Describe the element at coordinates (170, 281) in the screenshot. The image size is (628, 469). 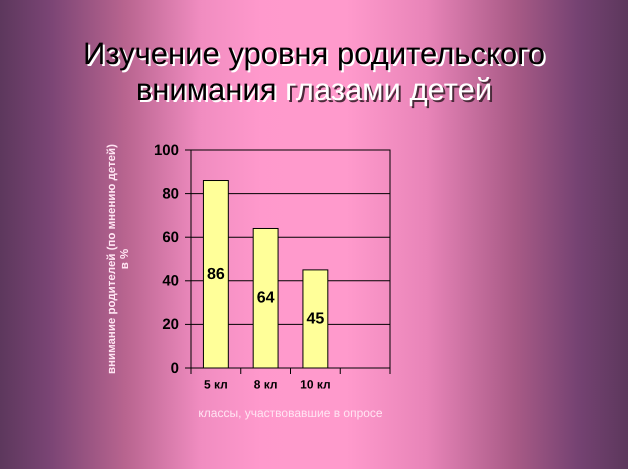
I see `y-tick-label: 40` at that location.